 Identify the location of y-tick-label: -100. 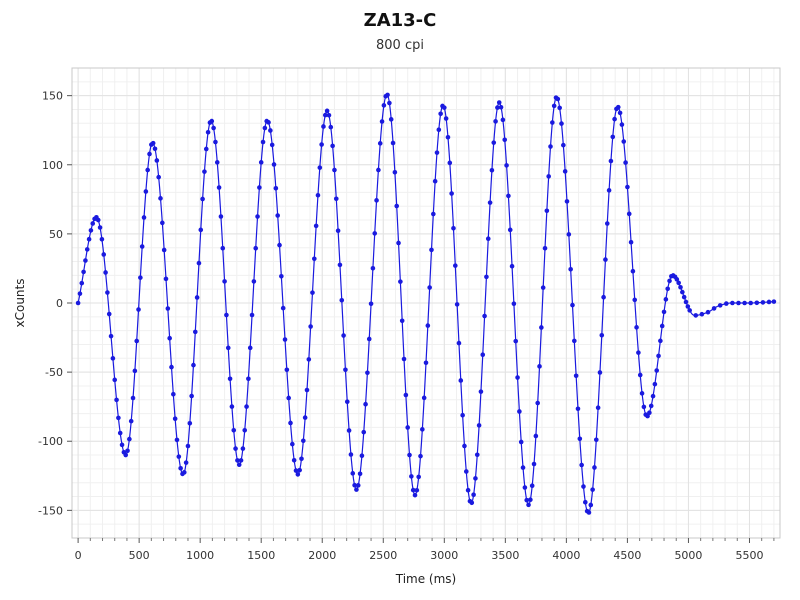
(50, 441).